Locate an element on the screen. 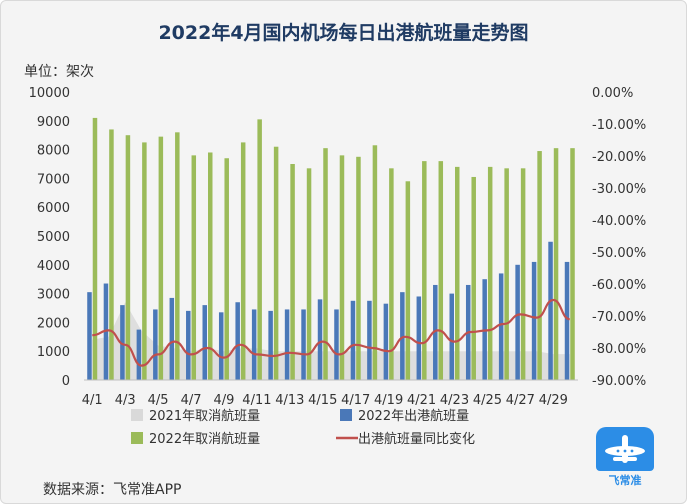  x-axis-tick: 4/25 is located at coordinates (487, 400).